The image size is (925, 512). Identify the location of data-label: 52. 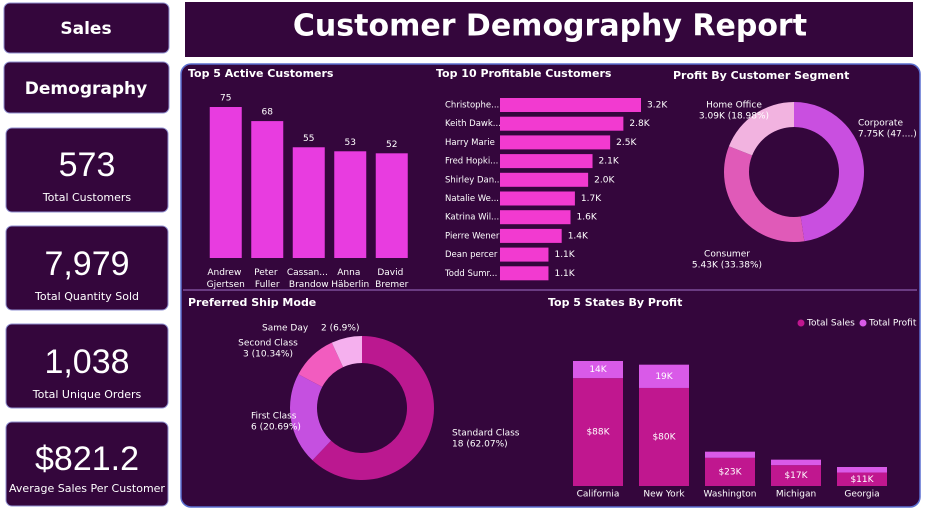
(391, 145).